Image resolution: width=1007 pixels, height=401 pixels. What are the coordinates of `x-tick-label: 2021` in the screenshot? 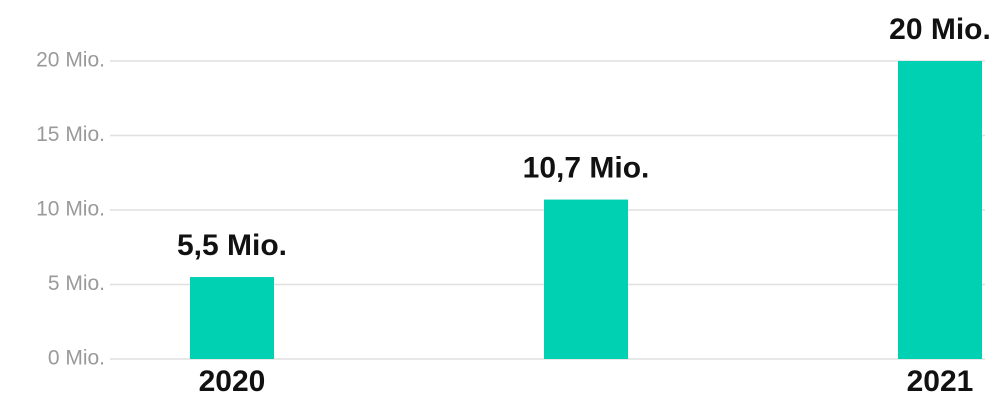 It's located at (940, 381).